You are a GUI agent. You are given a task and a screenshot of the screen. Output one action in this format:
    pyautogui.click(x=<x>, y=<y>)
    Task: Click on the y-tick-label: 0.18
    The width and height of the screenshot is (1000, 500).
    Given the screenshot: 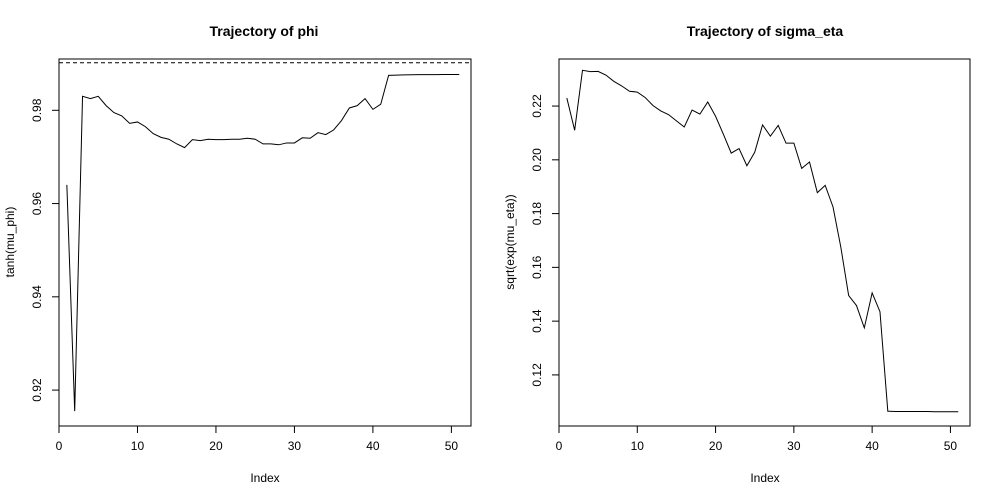 What is the action you would take?
    pyautogui.click(x=537, y=214)
    